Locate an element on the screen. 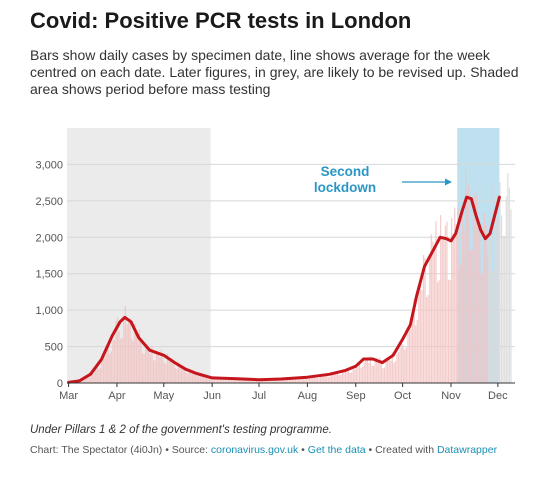  x-tick-label: Sep is located at coordinates (356, 396).